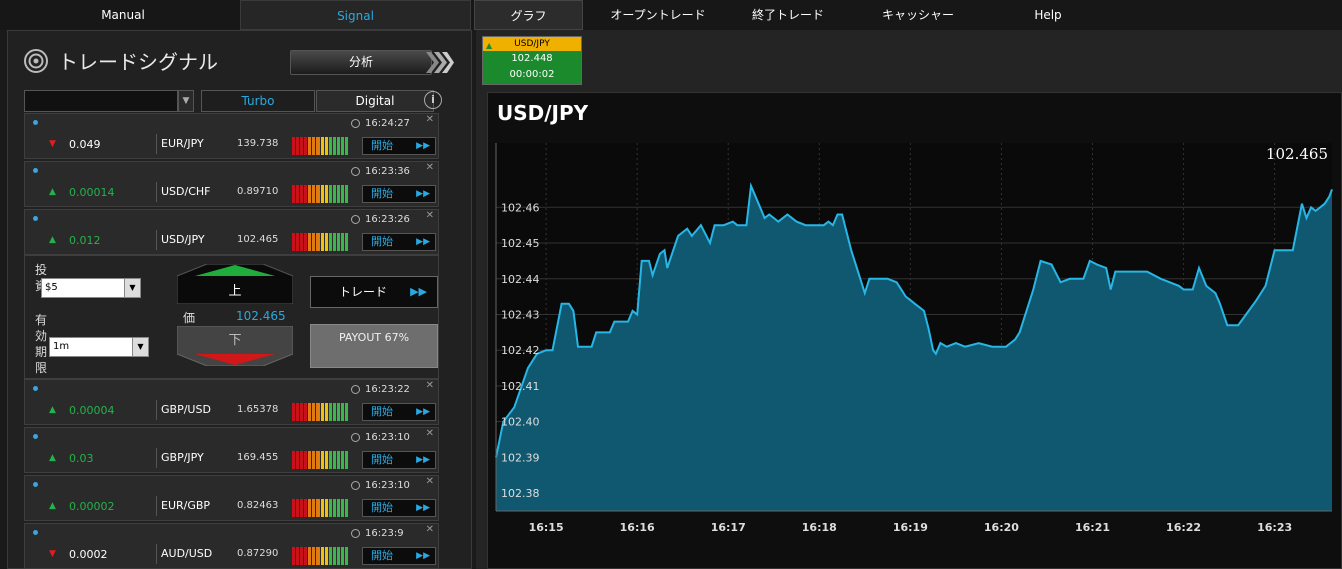 The height and width of the screenshot is (569, 1342). Describe the element at coordinates (92, 410) in the screenshot. I see `signal-change: 0.00004` at that location.